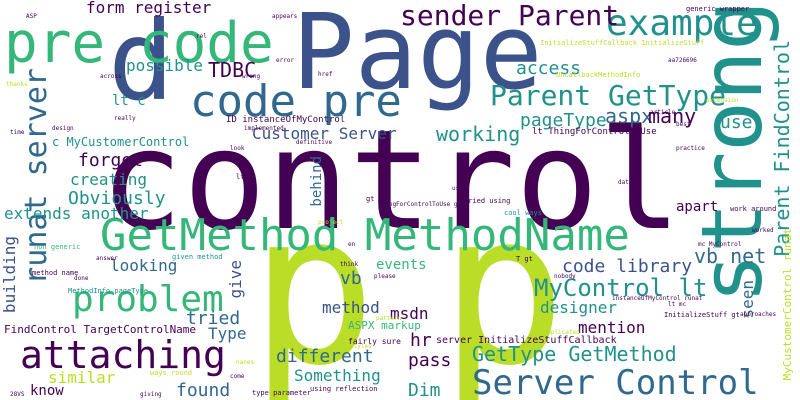 This screenshot has width=800, height=400. Describe the element at coordinates (682, 60) in the screenshot. I see `word-aa726696: aa726696` at that location.